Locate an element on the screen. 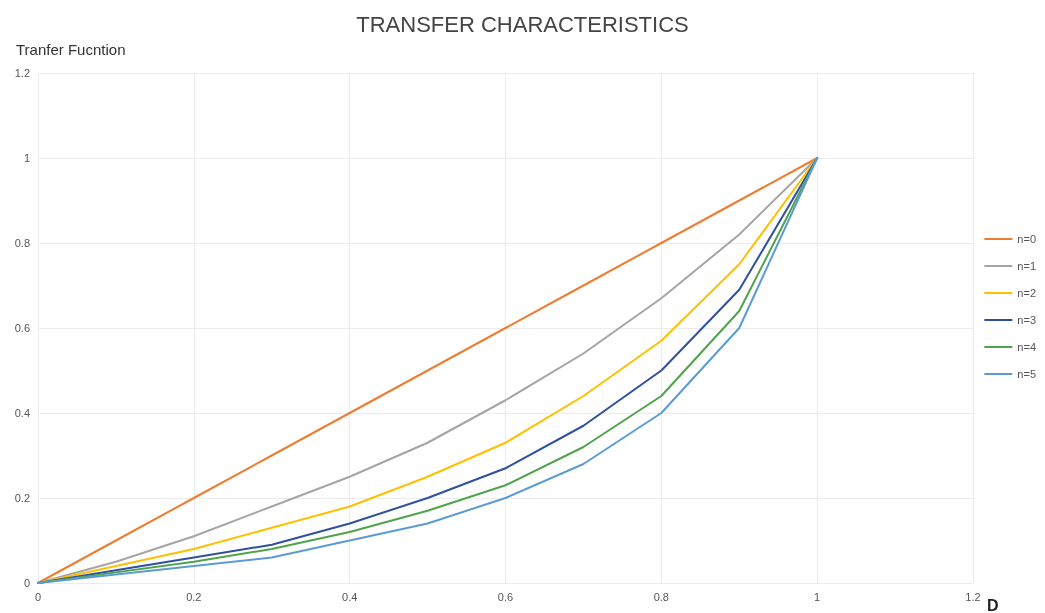  x-tick-label: 1 is located at coordinates (817, 596).